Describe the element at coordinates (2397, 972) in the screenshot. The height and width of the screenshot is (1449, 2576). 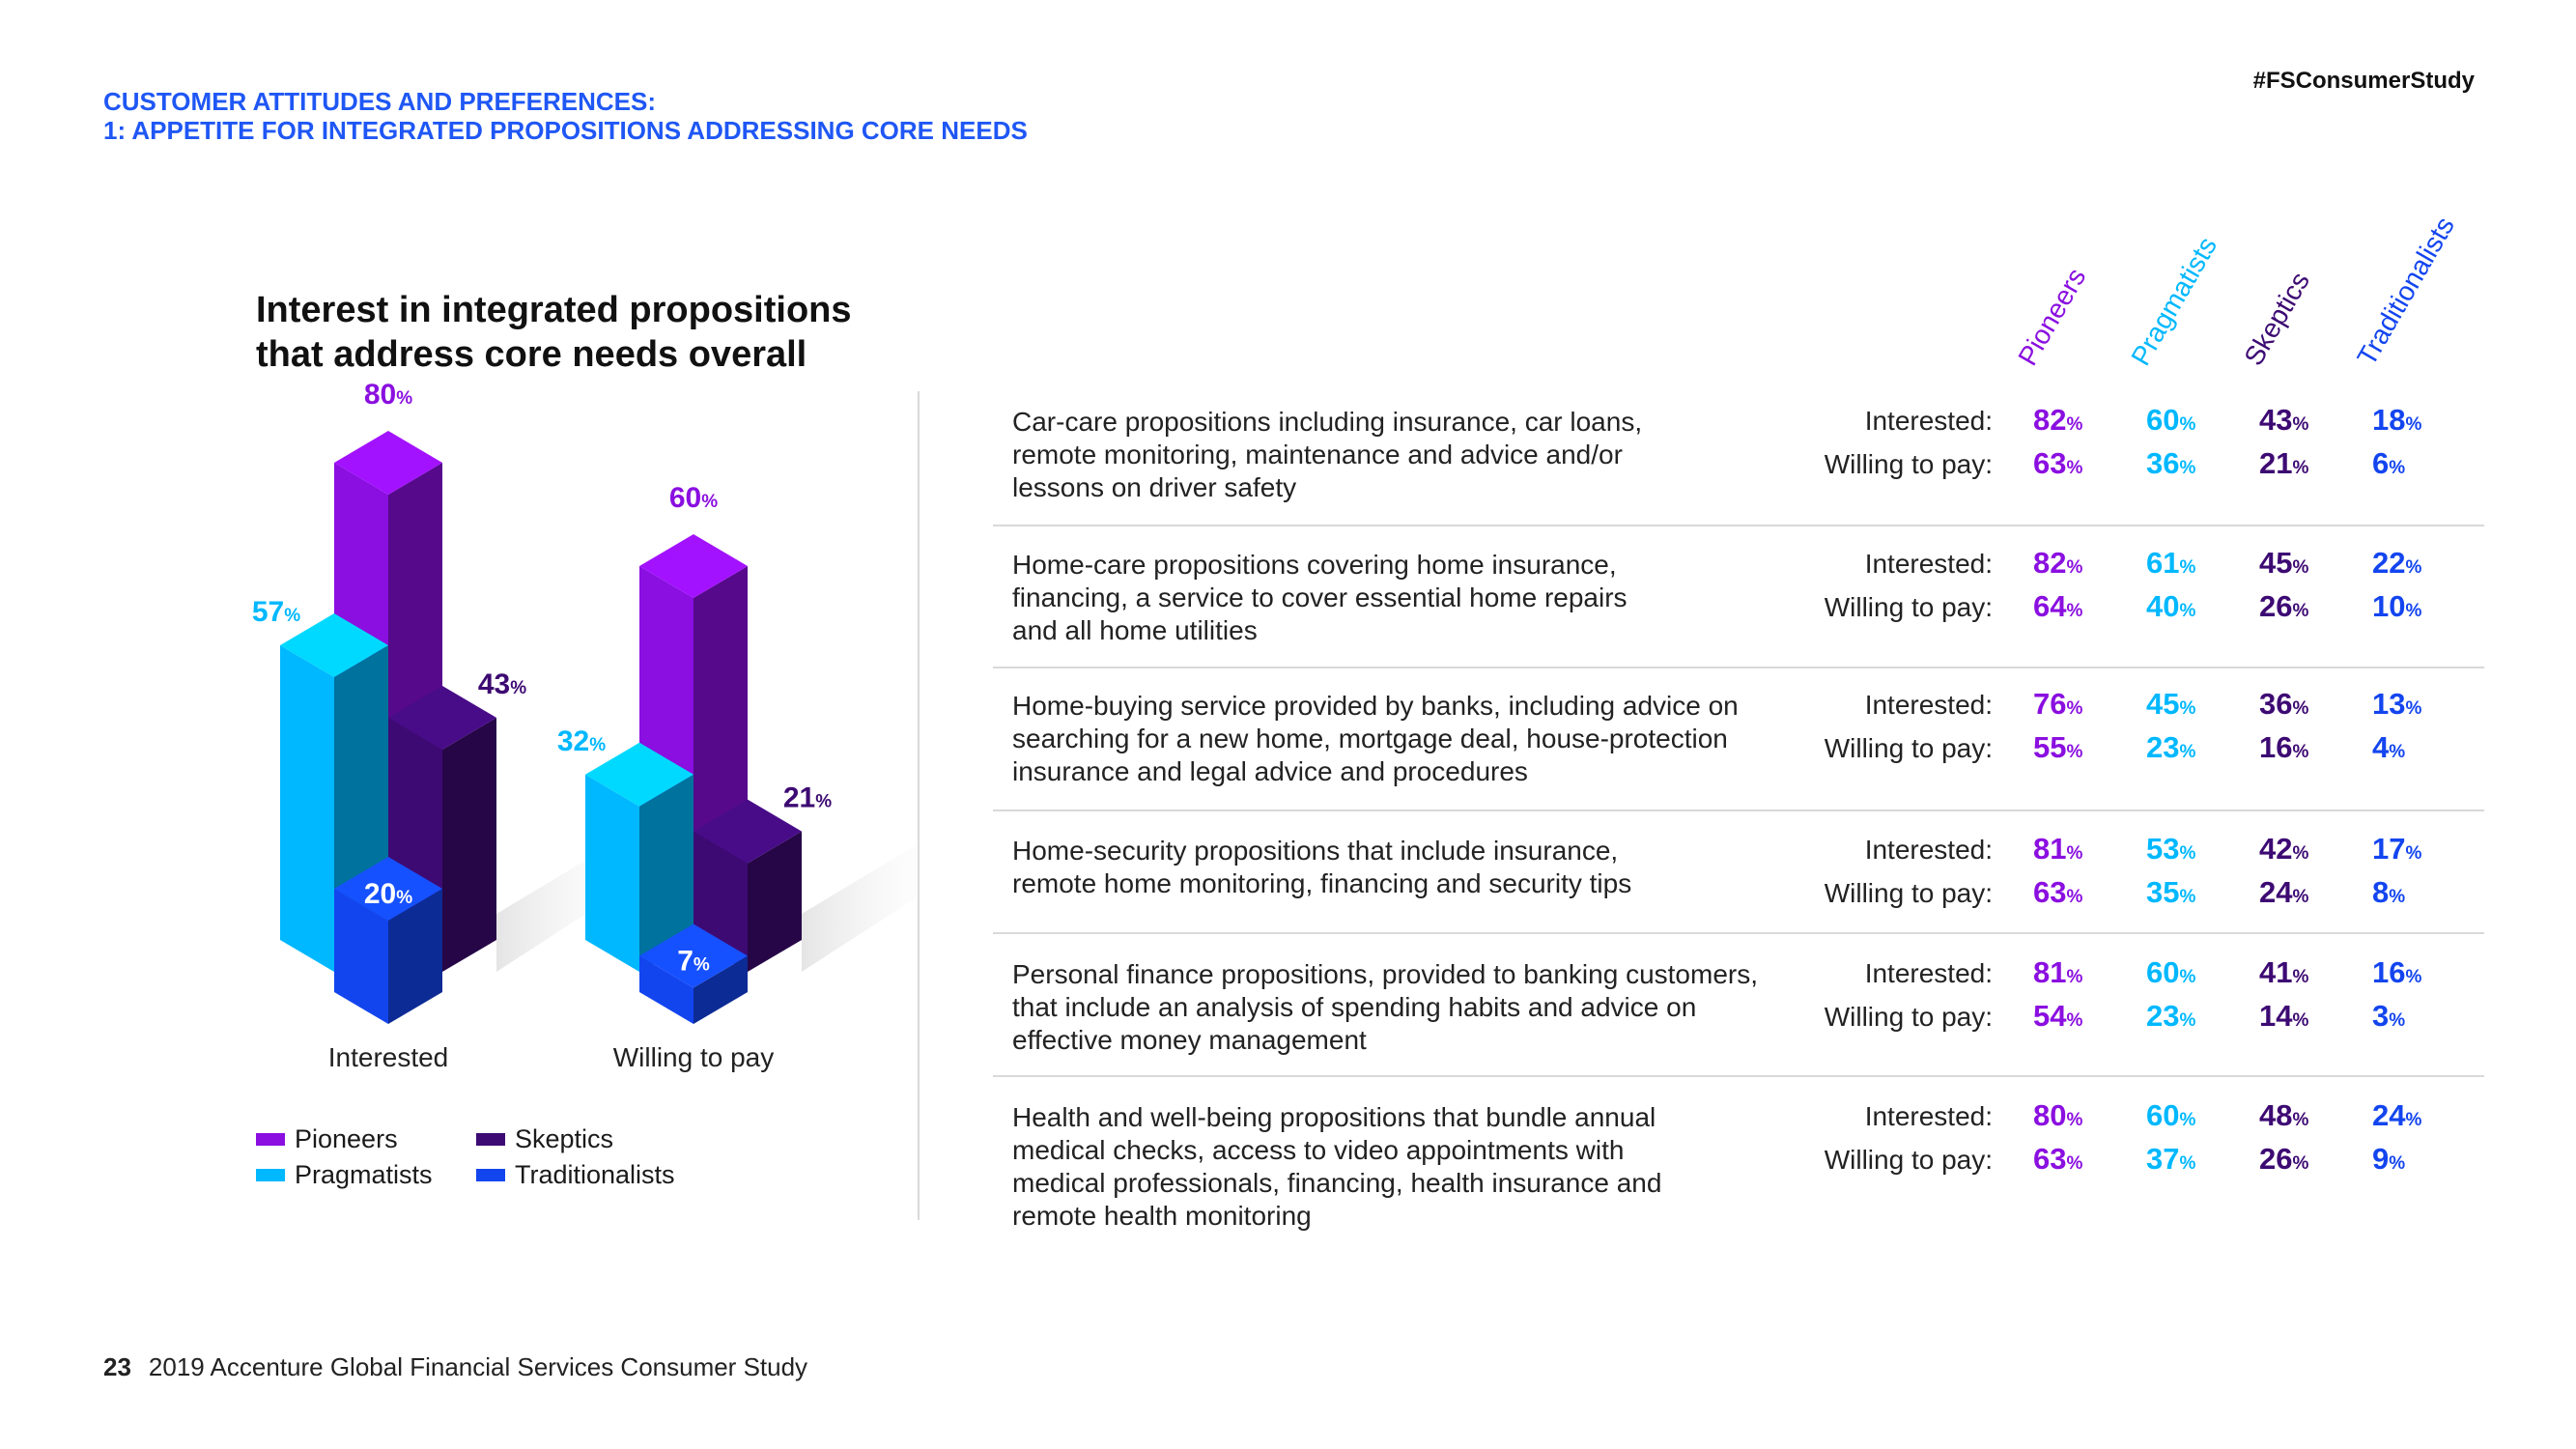
I see `value-interested-traditionalists: 16%` at that location.